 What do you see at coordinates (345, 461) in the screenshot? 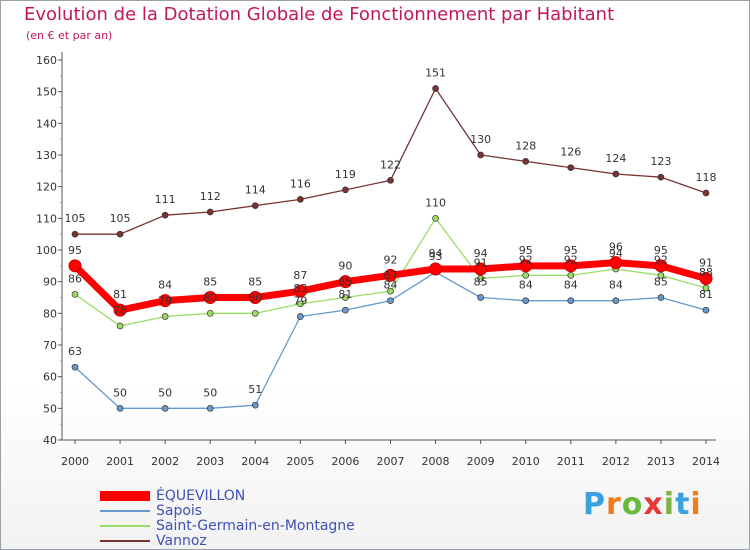
I see `x-tick-label: 2006` at bounding box center [345, 461].